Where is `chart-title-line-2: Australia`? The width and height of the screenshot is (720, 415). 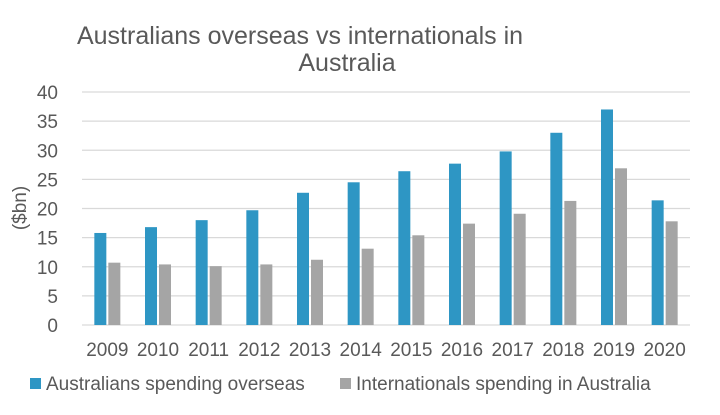 chart-title-line-2: Australia is located at coordinates (346, 63).